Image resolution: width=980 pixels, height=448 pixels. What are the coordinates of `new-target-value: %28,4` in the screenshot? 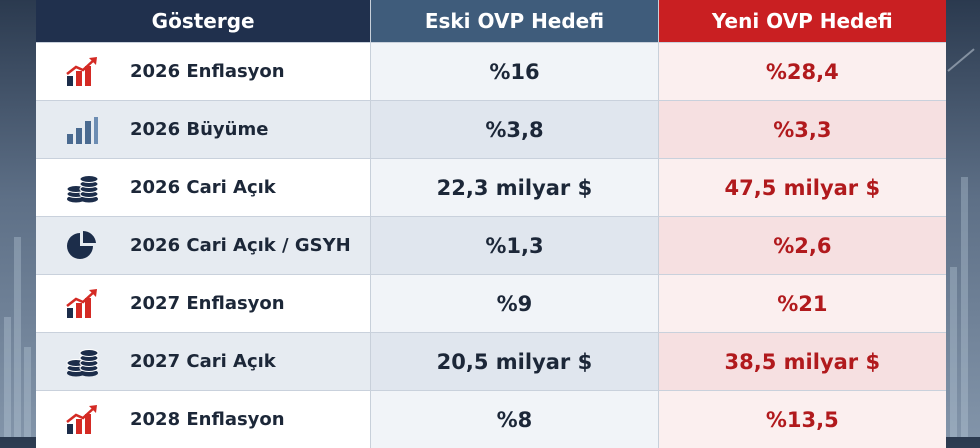 It's located at (802, 71).